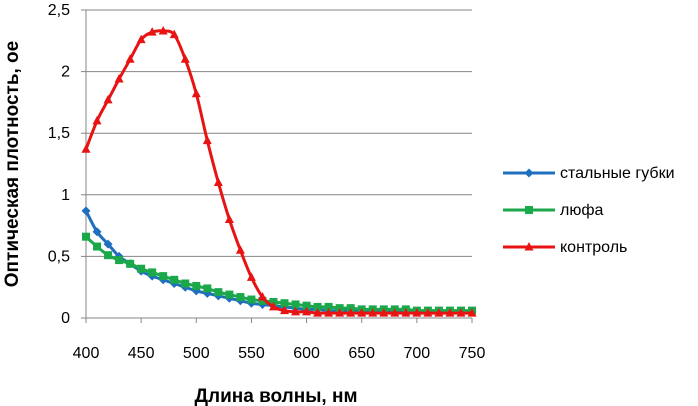  I want to click on x-tick-label: 500, so click(196, 353).